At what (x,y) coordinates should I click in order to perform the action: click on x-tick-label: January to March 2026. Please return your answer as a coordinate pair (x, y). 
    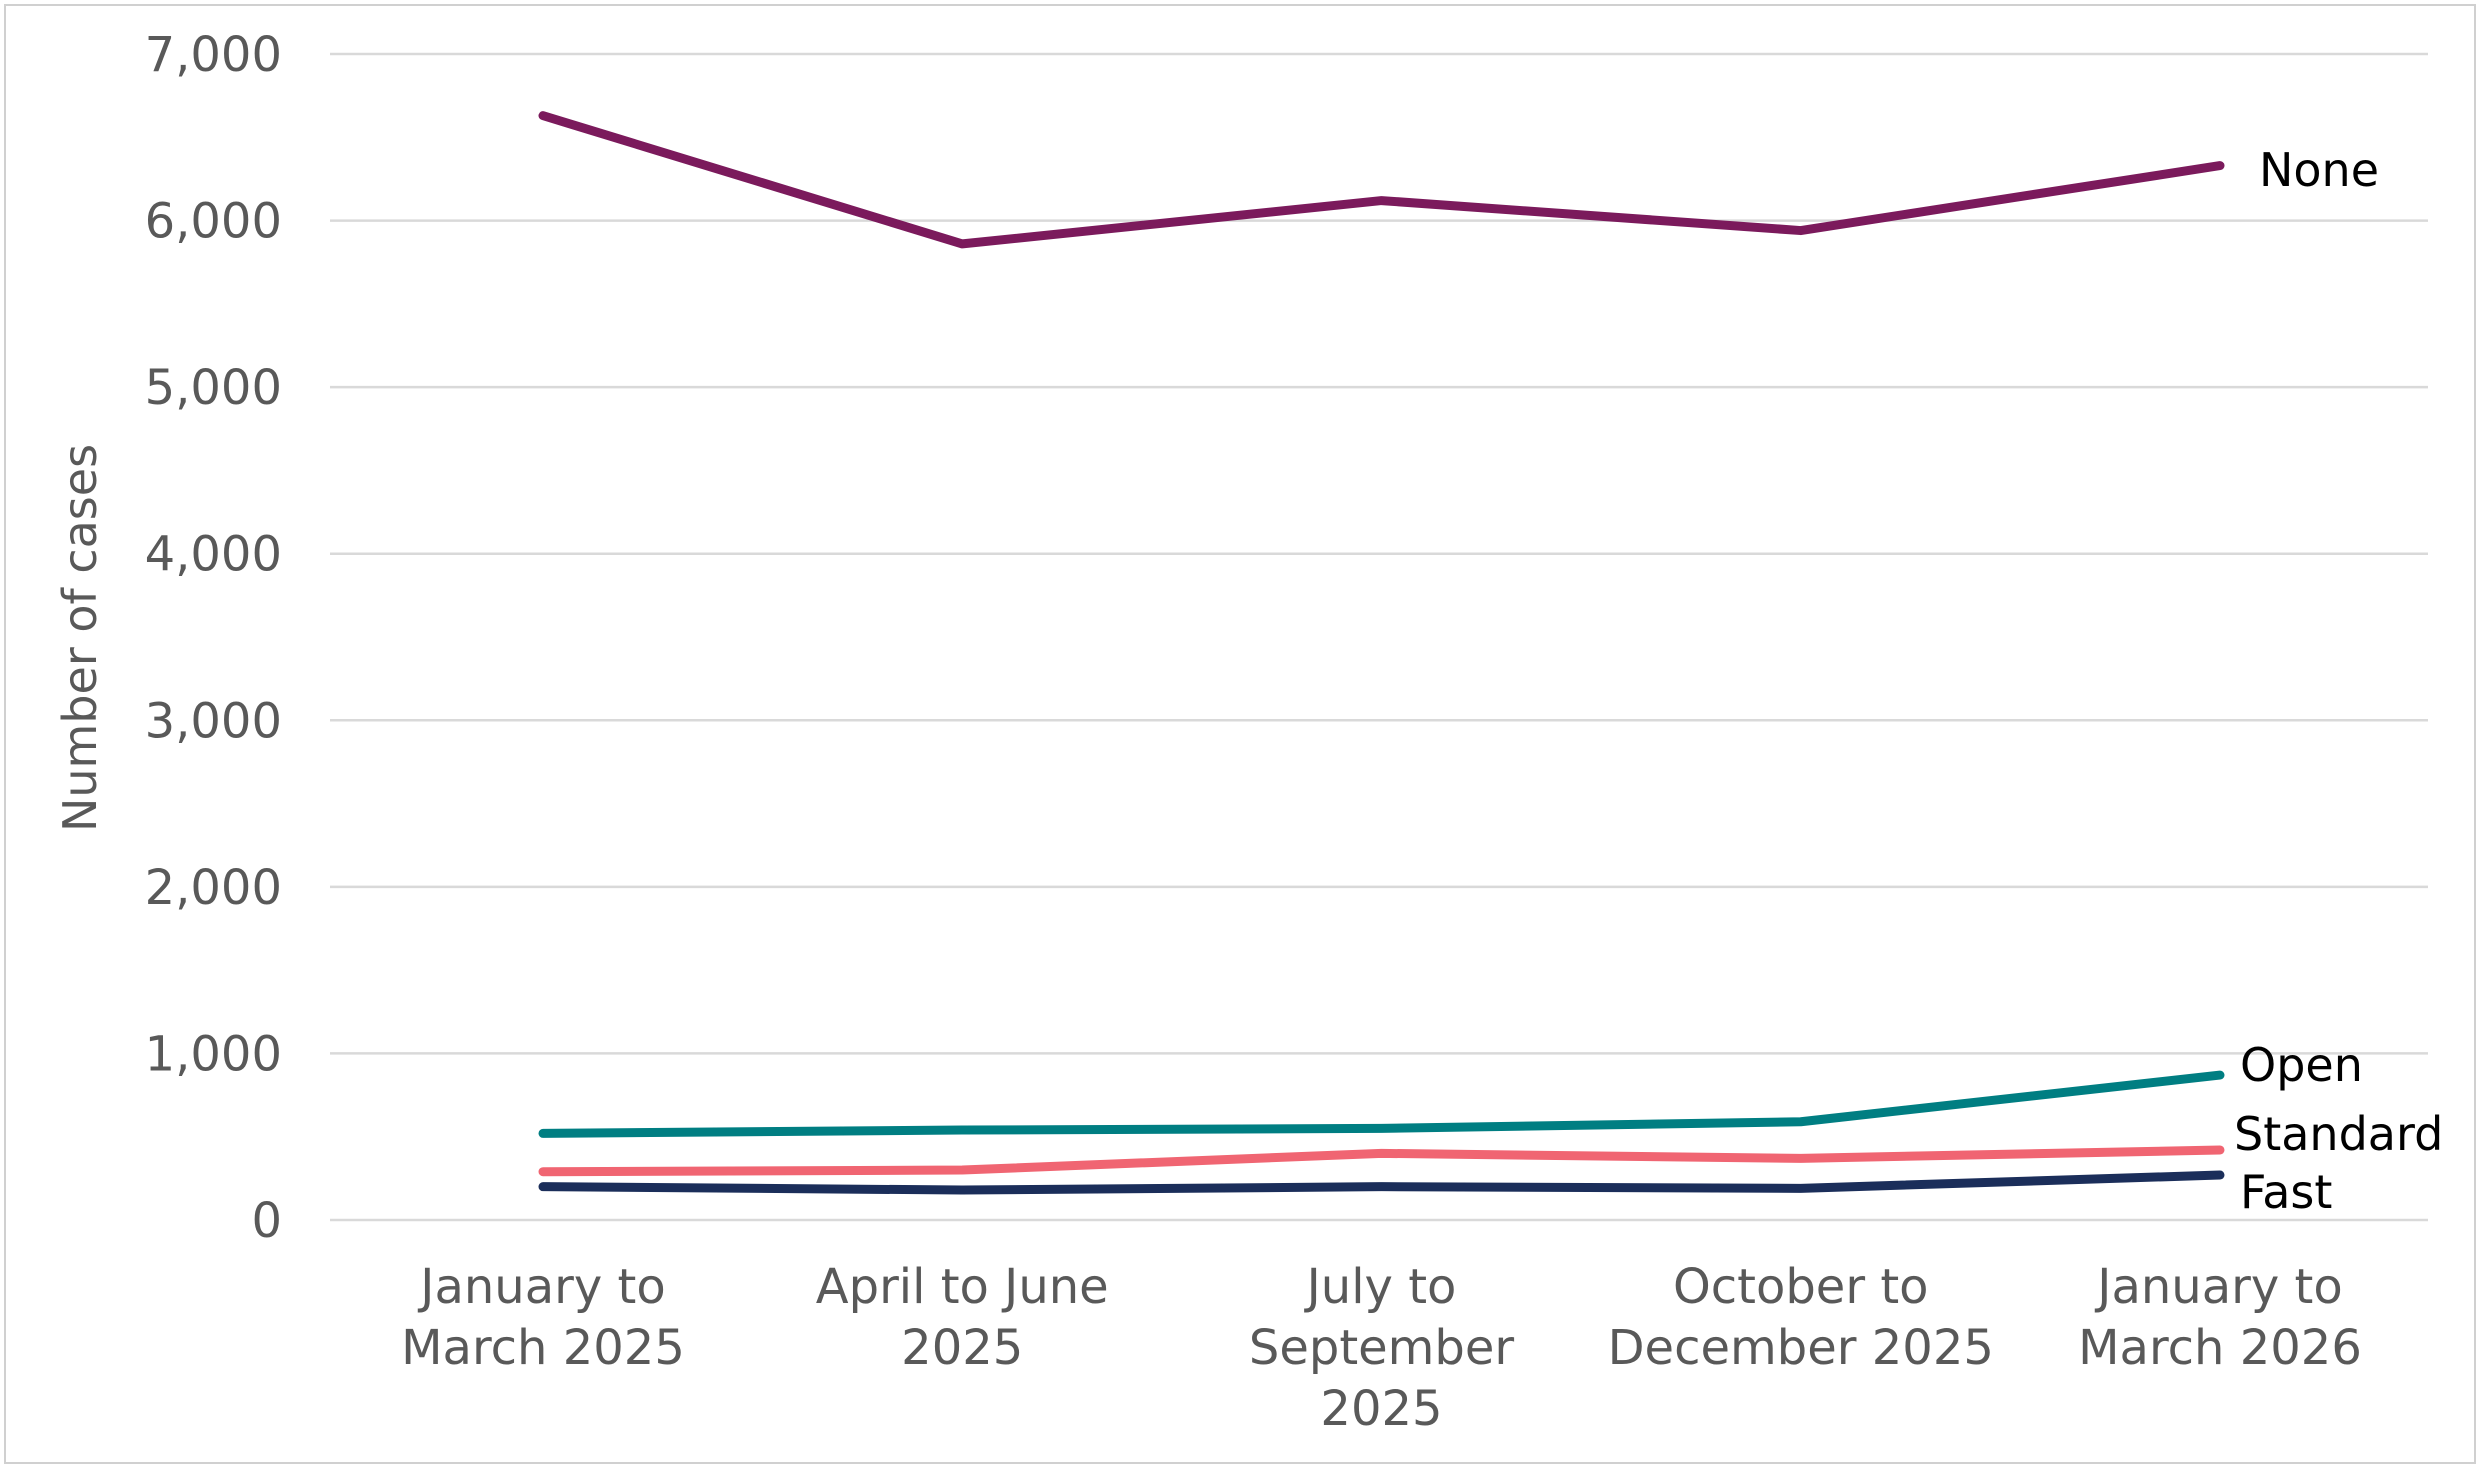
    Looking at the image, I should click on (2220, 1317).